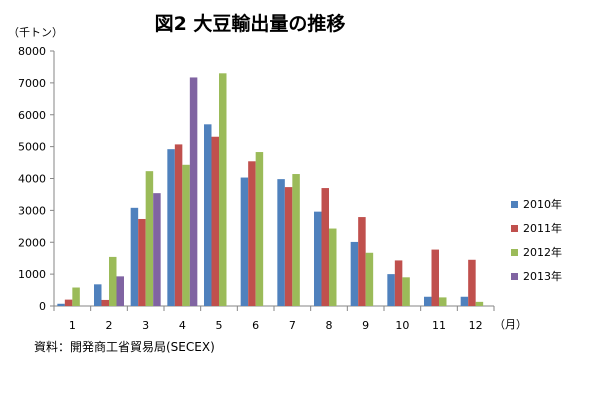  Describe the element at coordinates (32, 51) in the screenshot. I see `y-tick-label: 8000` at that location.